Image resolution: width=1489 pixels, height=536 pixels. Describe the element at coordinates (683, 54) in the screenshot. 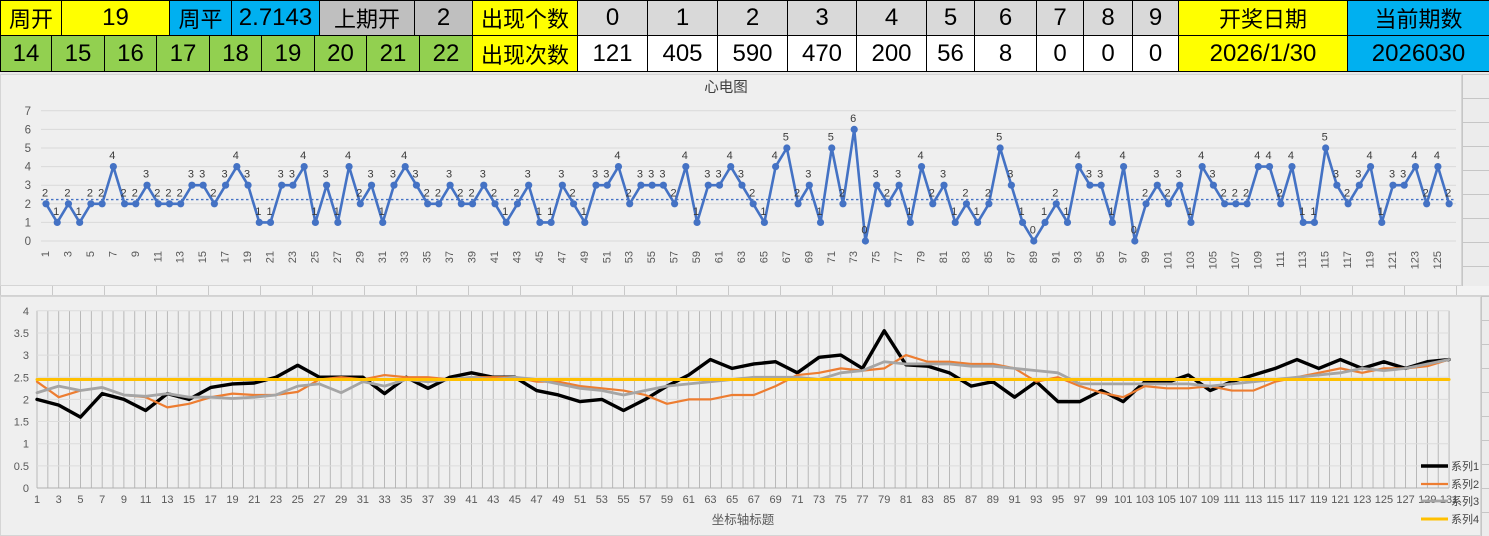

I see `header-cell-row2-11: 405` at that location.